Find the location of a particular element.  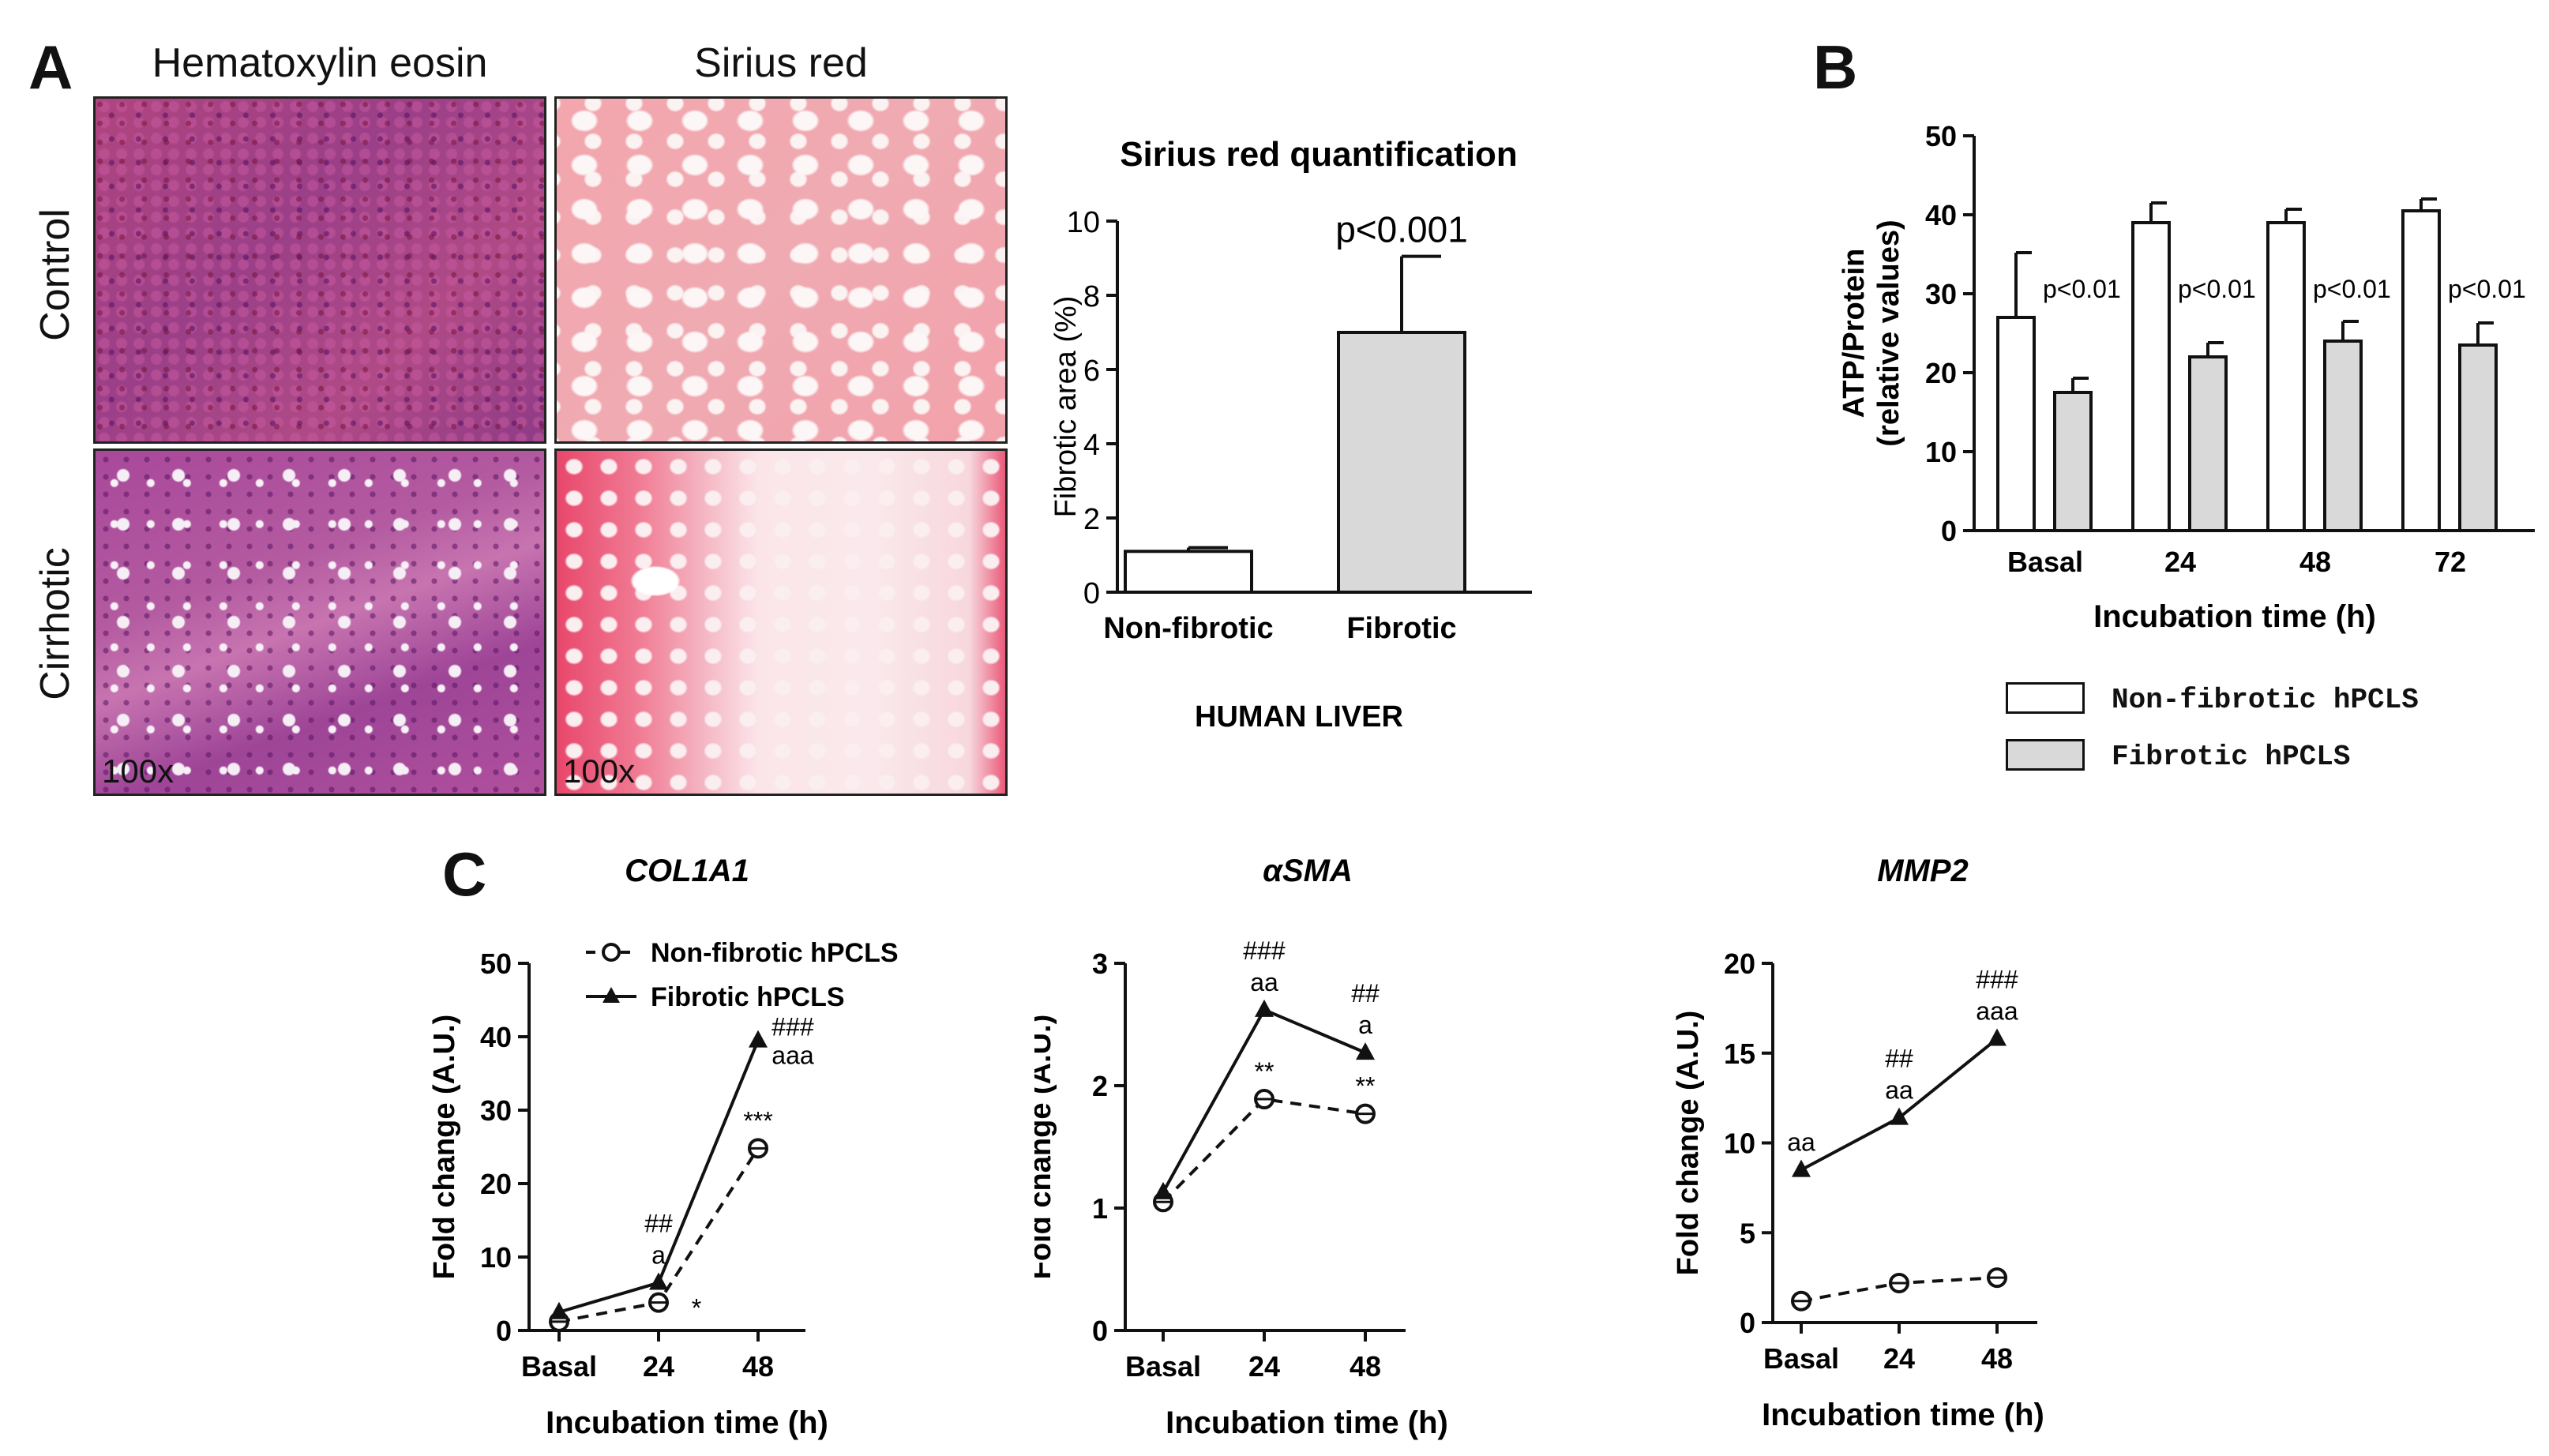

y-tick-label: 5 is located at coordinates (1747, 1233).